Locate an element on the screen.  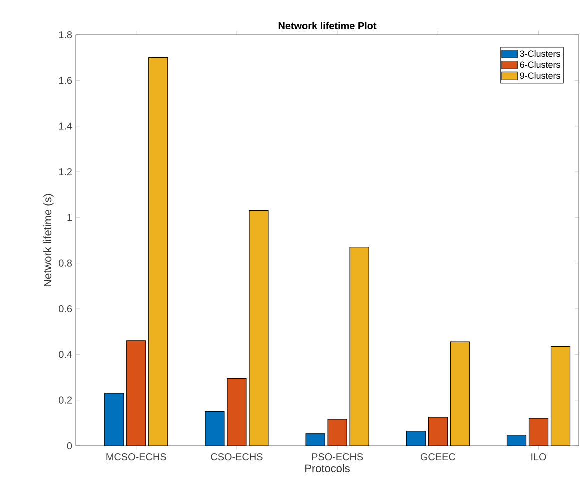
x-tick-label: MCSO-ECHS is located at coordinates (136, 457).